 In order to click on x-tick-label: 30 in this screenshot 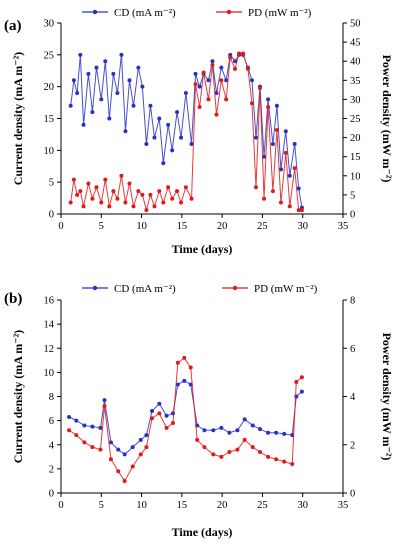, I will do `click(302, 505)`.